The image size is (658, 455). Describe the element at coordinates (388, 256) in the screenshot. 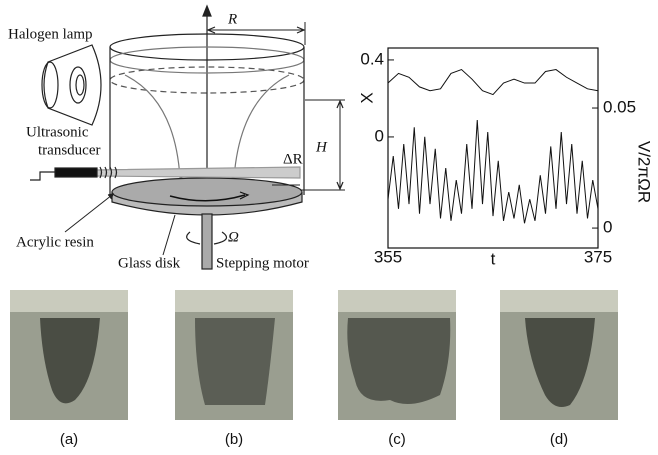

I see `x-tick-label: 355` at that location.